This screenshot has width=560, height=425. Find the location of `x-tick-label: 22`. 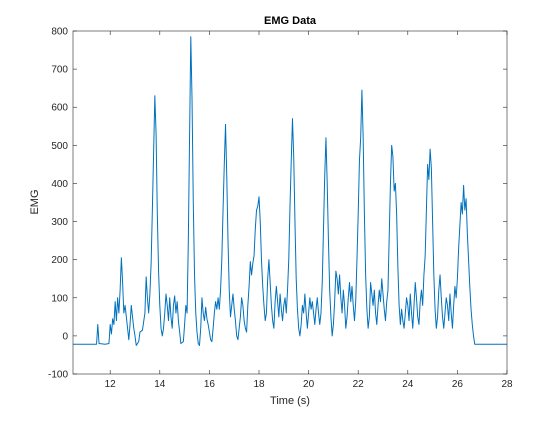

x-tick-label: 22 is located at coordinates (359, 384).